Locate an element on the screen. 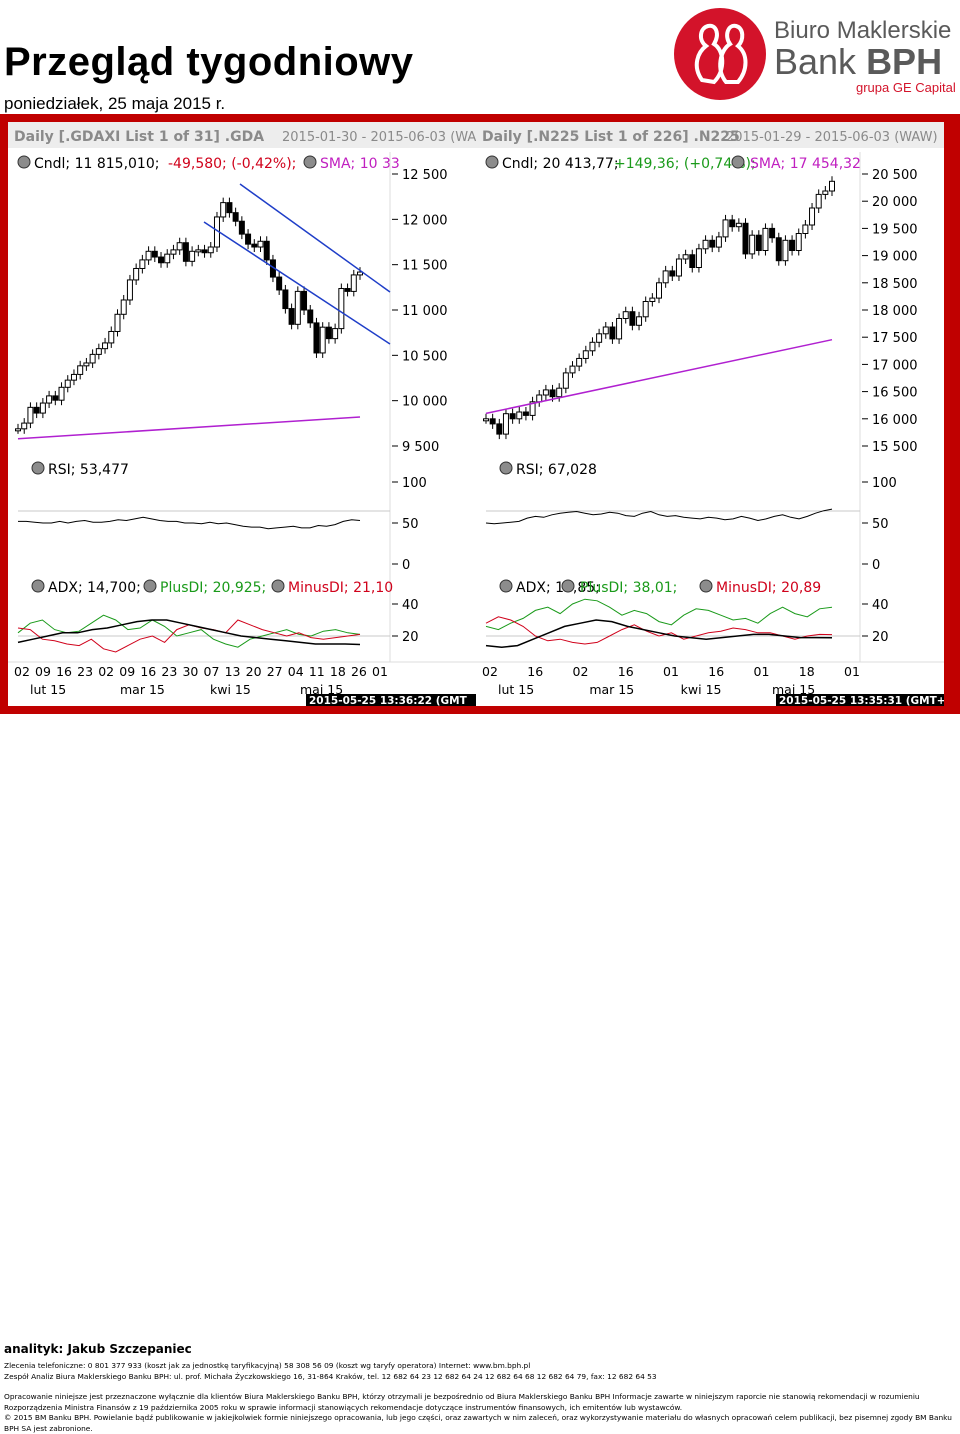 The width and height of the screenshot is (960, 1434). channel-upper-line is located at coordinates (315, 238).